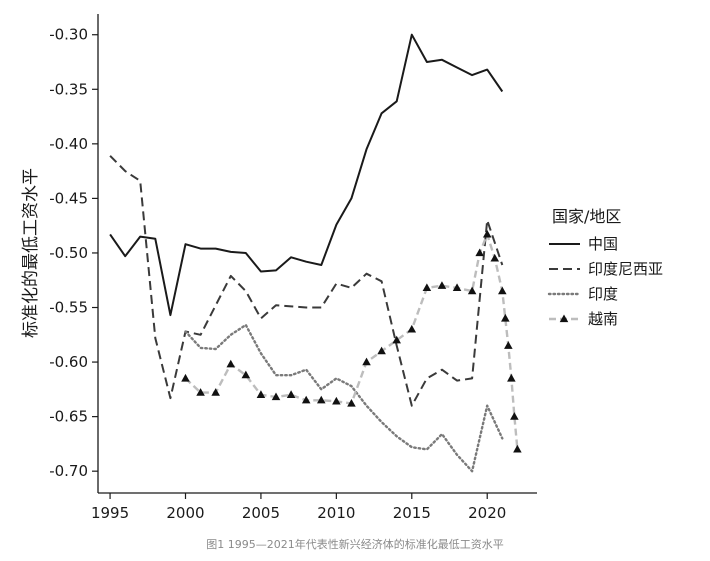 This screenshot has height=561, width=710. Describe the element at coordinates (583, 244) in the screenshot. I see `legend-item-china: 中国` at that location.